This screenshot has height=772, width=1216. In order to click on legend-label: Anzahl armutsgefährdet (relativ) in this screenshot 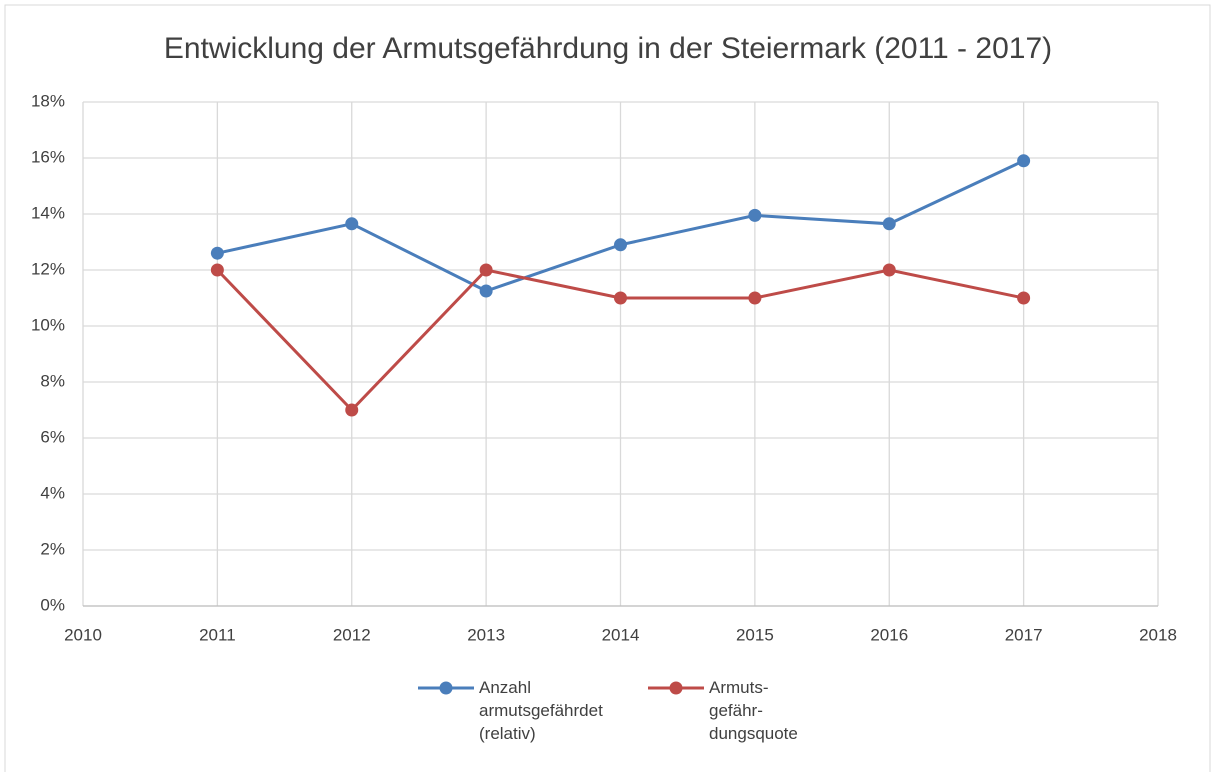, I will do `click(541, 710)`.